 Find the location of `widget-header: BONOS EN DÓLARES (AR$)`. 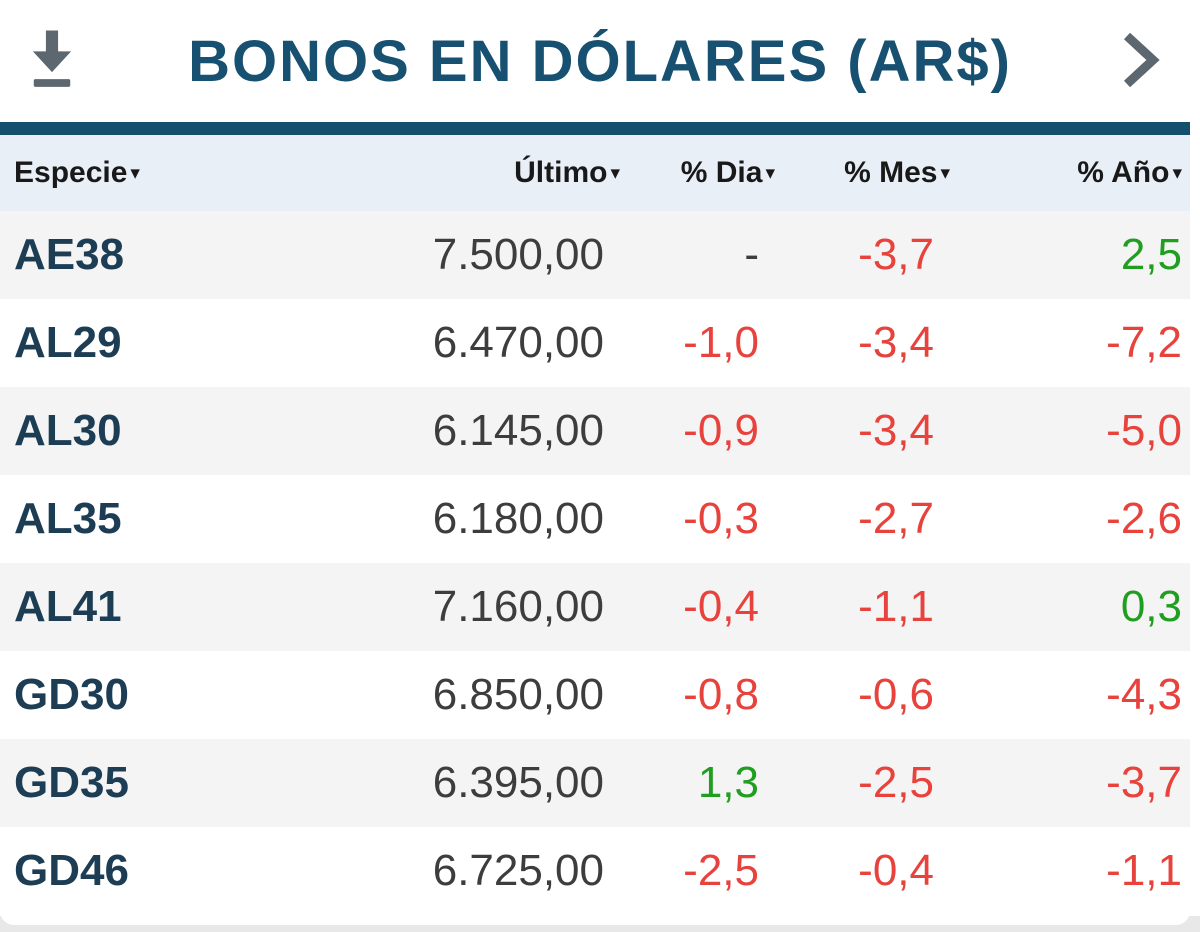

widget-header: BONOS EN DÓLARES (AR$) is located at coordinates (595, 61).